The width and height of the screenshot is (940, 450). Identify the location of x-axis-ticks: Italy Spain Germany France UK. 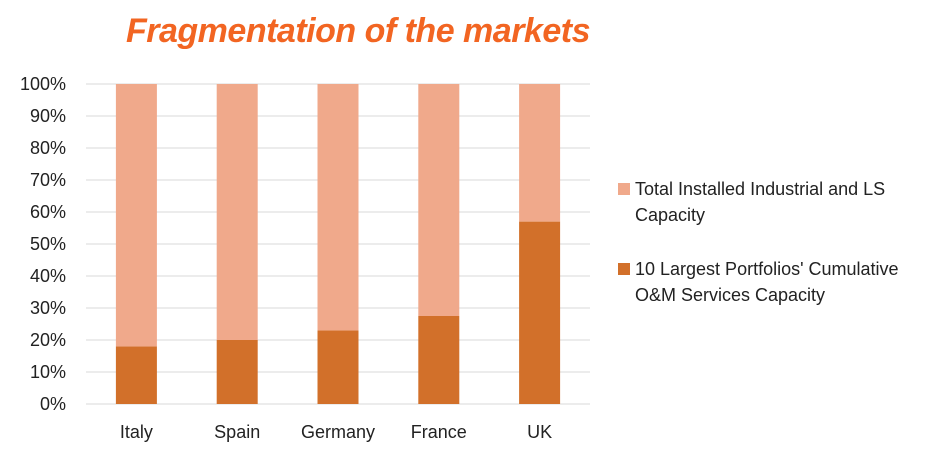
(336, 432).